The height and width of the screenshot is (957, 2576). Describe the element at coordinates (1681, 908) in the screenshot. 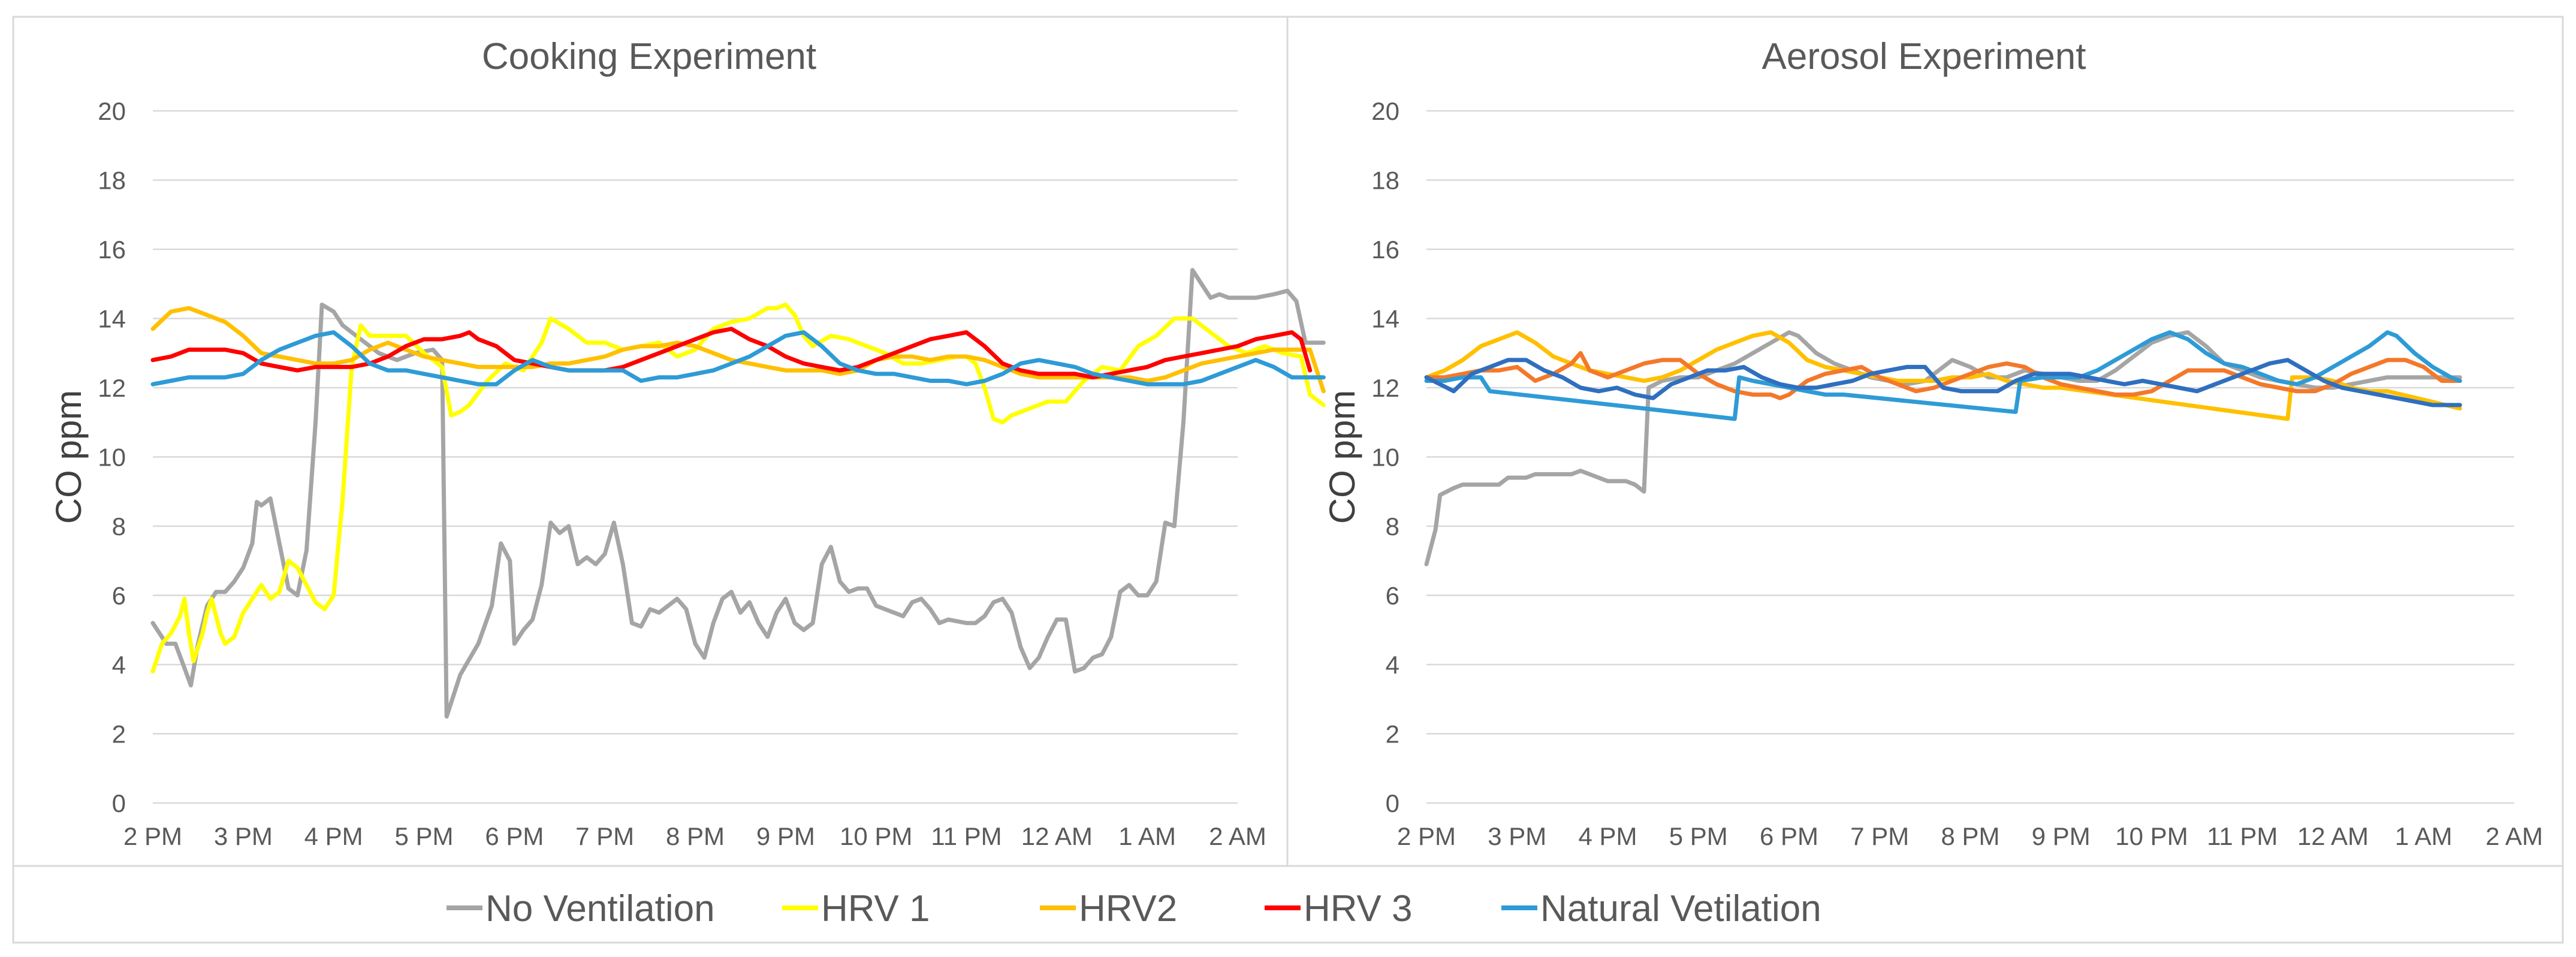

I see `legend-label: Natural Vetilation` at that location.